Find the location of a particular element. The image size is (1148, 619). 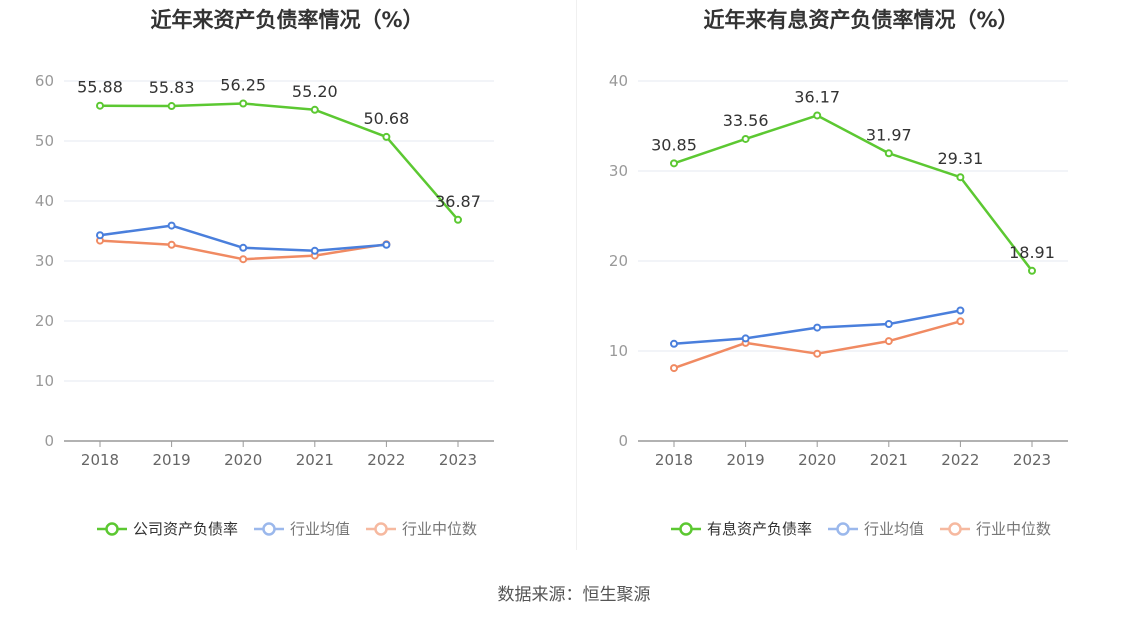

legend-item-industry-median-right: 行业中位数 is located at coordinates (995, 528).